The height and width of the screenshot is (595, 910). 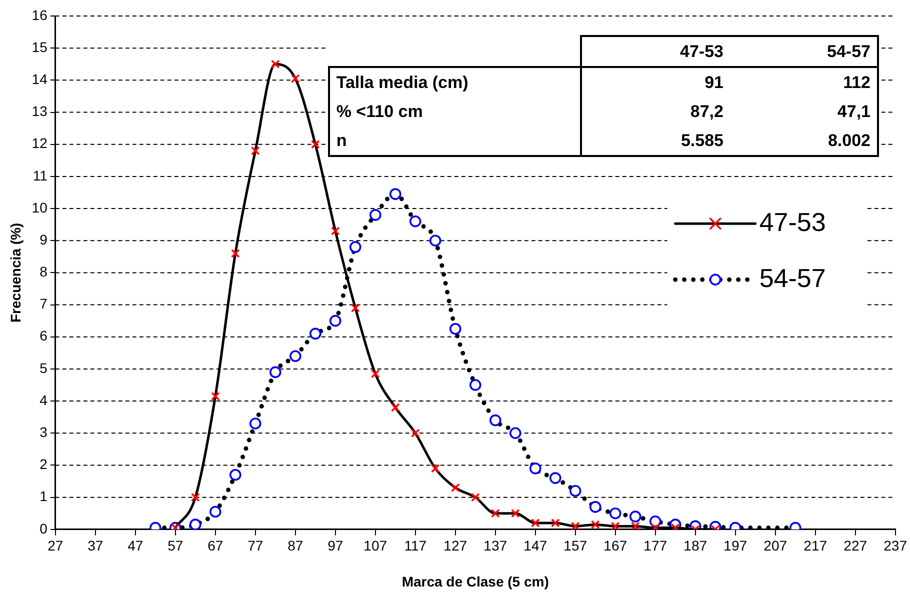 I want to click on y-tick-label: 6, so click(x=44, y=336).